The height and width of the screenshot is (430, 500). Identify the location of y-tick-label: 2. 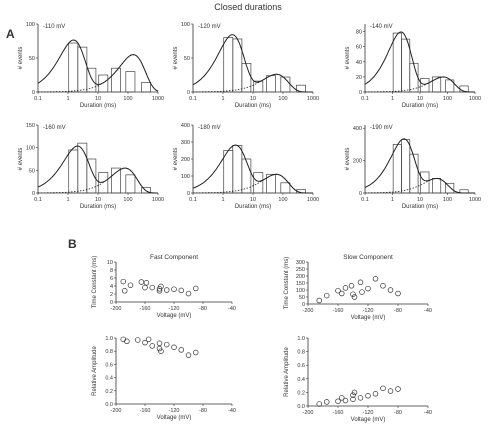
(111, 295).